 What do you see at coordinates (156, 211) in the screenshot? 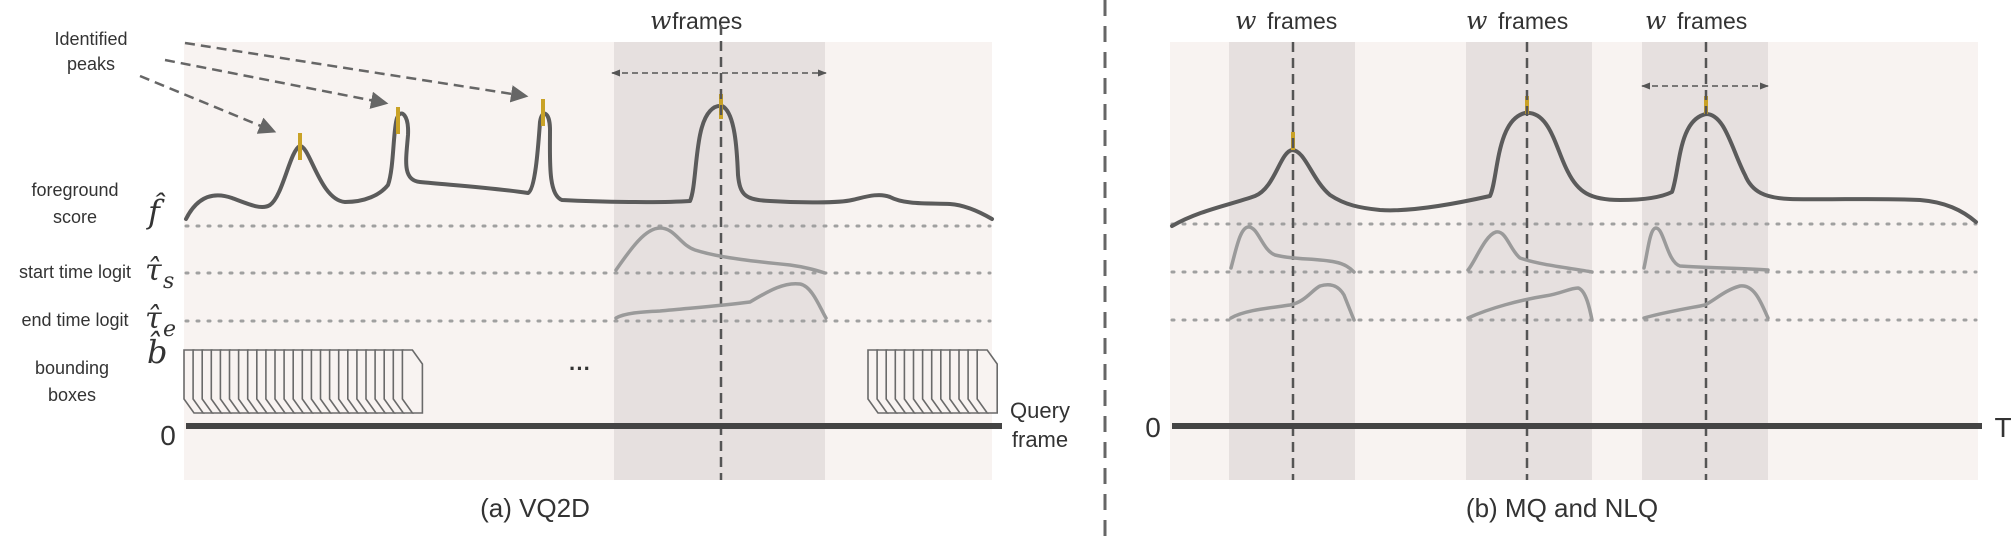
I see `foreground-symbol: f̂` at bounding box center [156, 211].